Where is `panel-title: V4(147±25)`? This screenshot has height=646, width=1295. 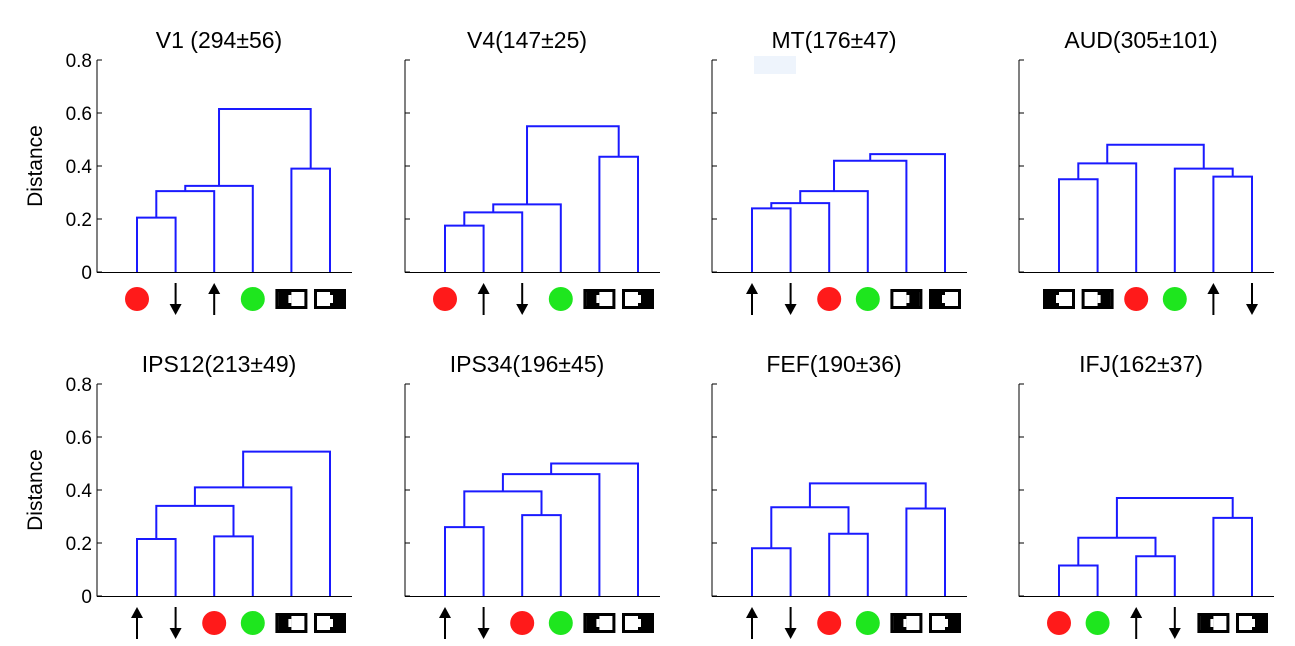 panel-title: V4(147±25) is located at coordinates (527, 40).